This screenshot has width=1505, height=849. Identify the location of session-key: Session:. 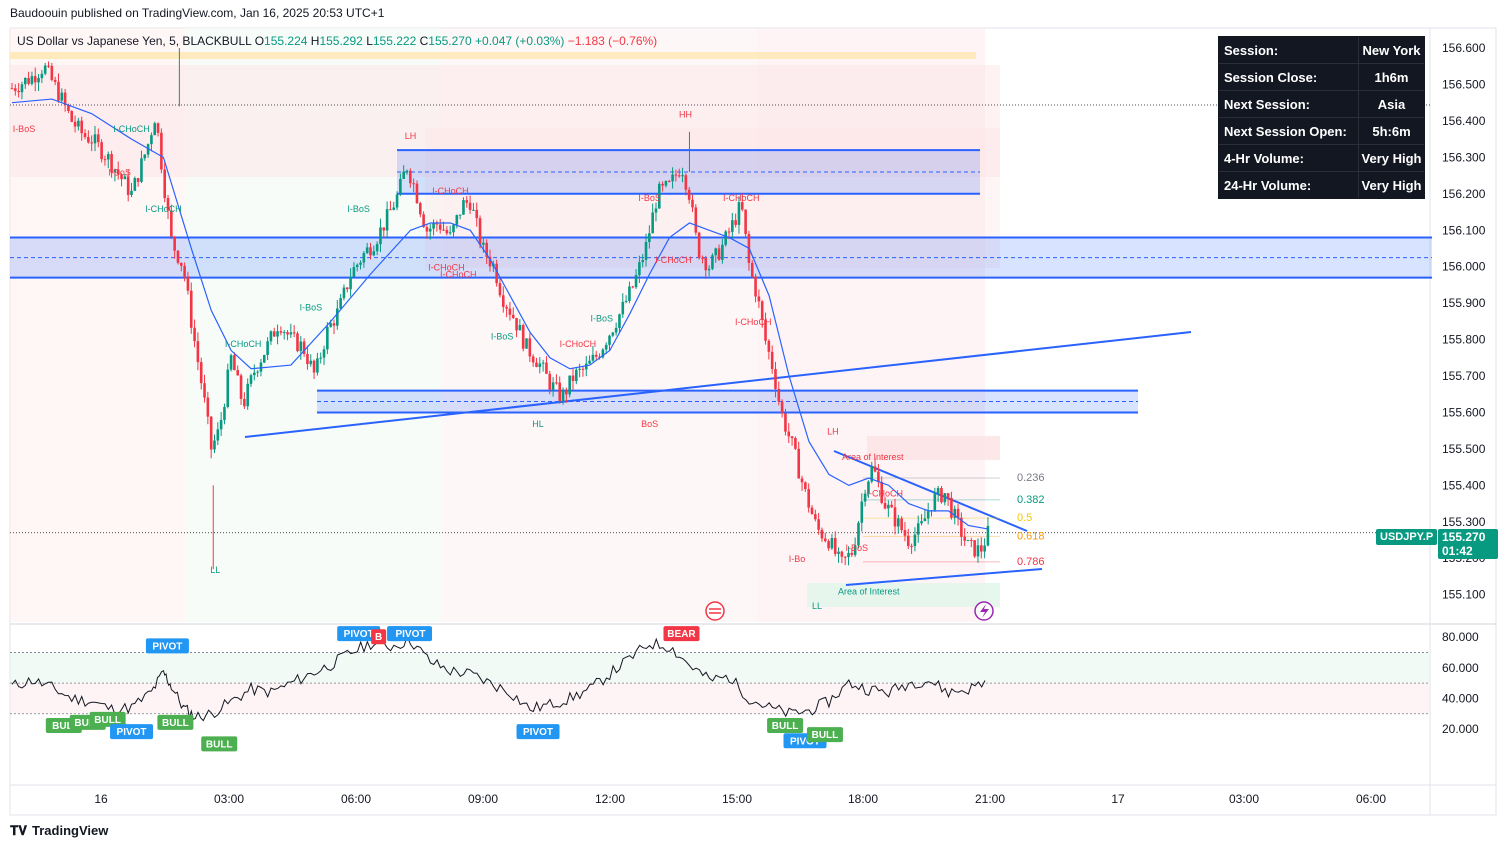
(1289, 50).